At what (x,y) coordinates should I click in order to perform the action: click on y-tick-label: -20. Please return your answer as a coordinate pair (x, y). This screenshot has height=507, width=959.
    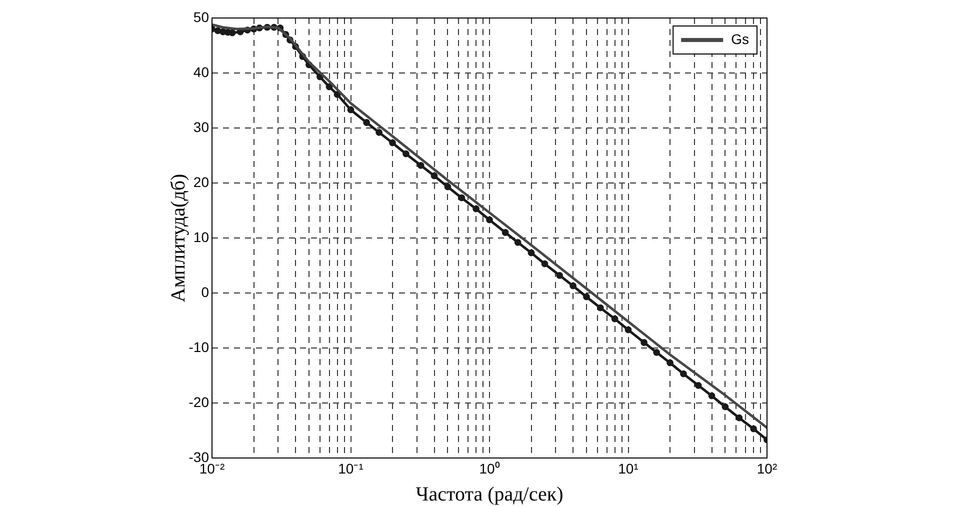
    Looking at the image, I should click on (199, 402).